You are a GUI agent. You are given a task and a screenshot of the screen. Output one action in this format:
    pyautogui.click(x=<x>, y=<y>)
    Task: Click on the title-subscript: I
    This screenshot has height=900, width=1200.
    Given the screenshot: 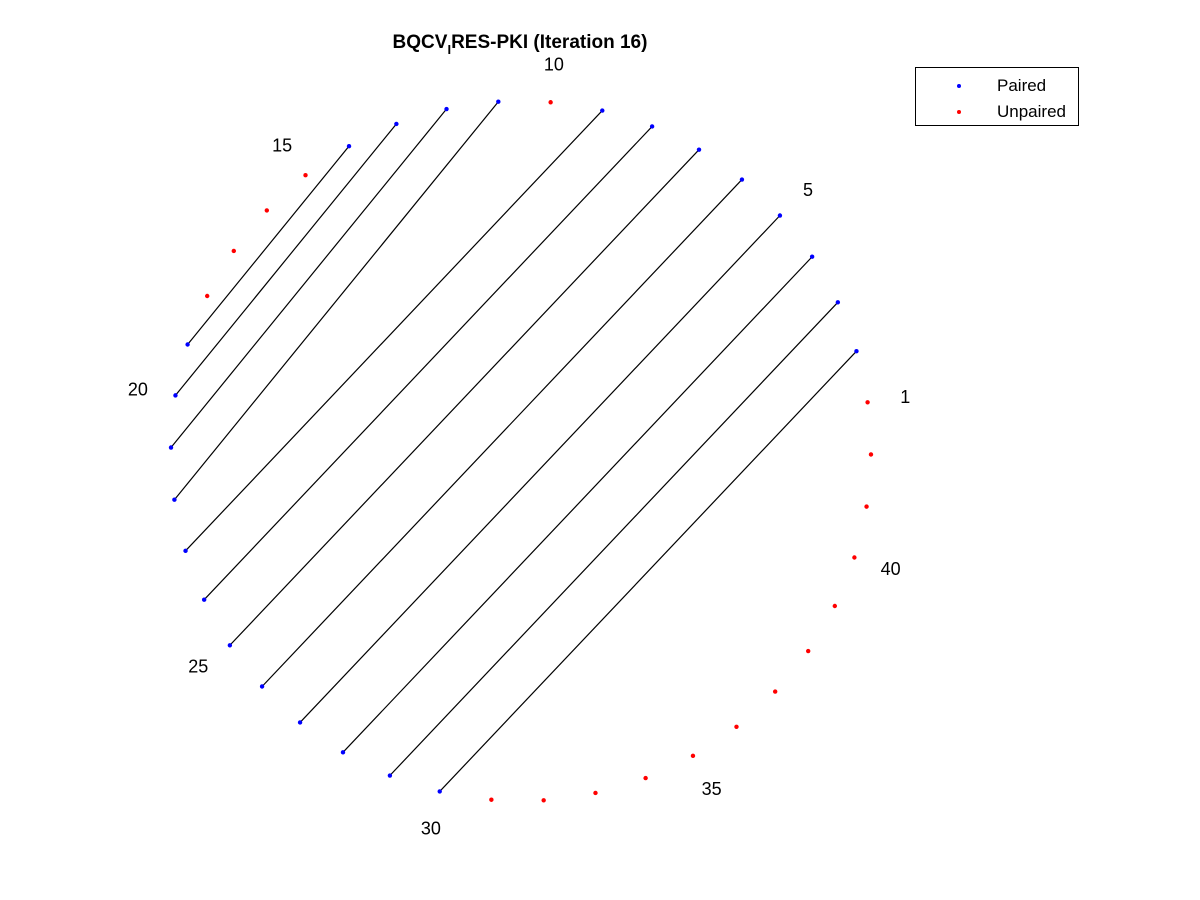 What is the action you would take?
    pyautogui.click(x=449, y=49)
    